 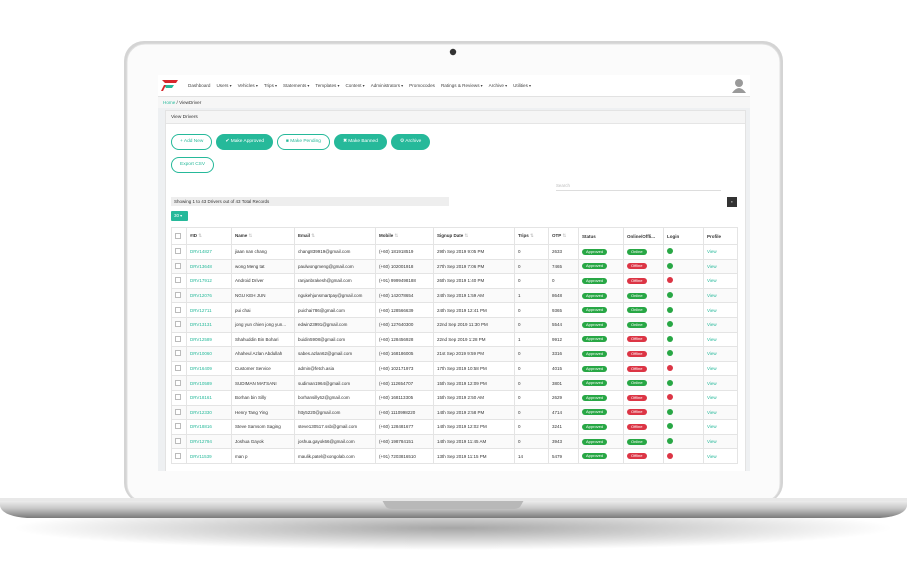 I want to click on column-header: Trips, so click(x=531, y=236).